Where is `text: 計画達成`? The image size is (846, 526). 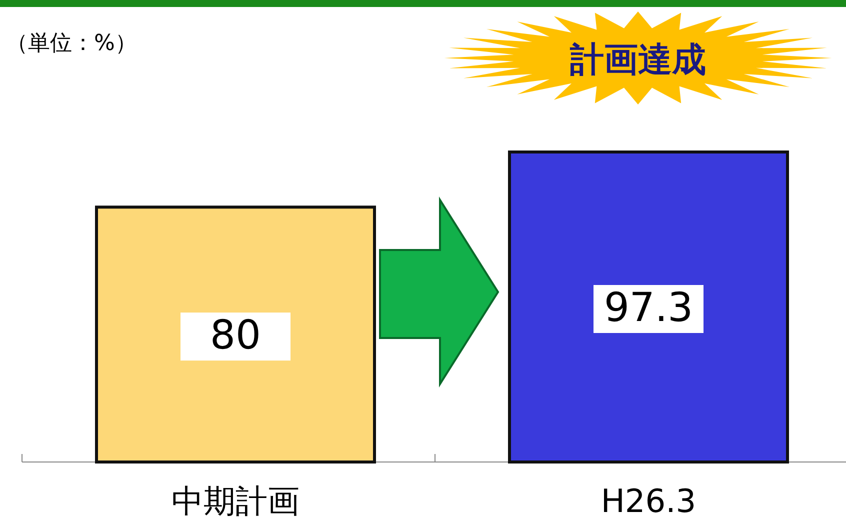
text: 計画達成 is located at coordinates (637, 60).